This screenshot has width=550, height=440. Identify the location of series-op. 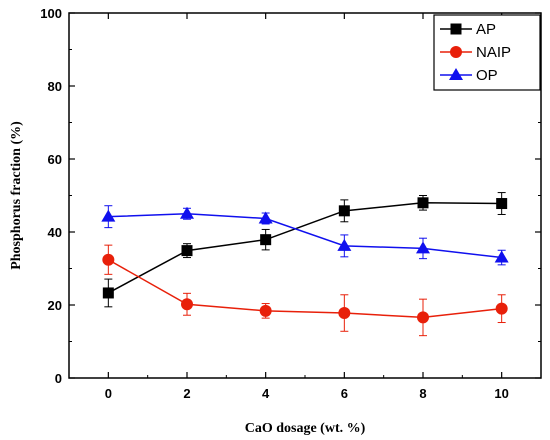
(305, 235).